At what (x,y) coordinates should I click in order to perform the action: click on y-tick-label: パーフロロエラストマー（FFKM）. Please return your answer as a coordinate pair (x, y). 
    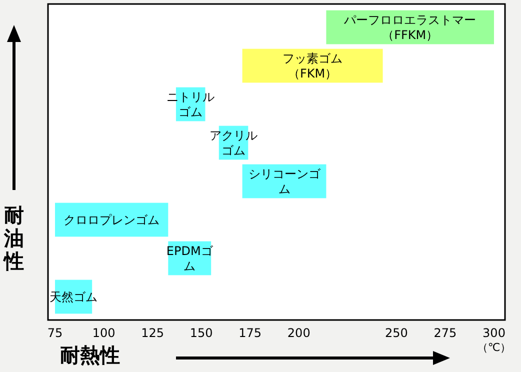
    Looking at the image, I should click on (409, 27).